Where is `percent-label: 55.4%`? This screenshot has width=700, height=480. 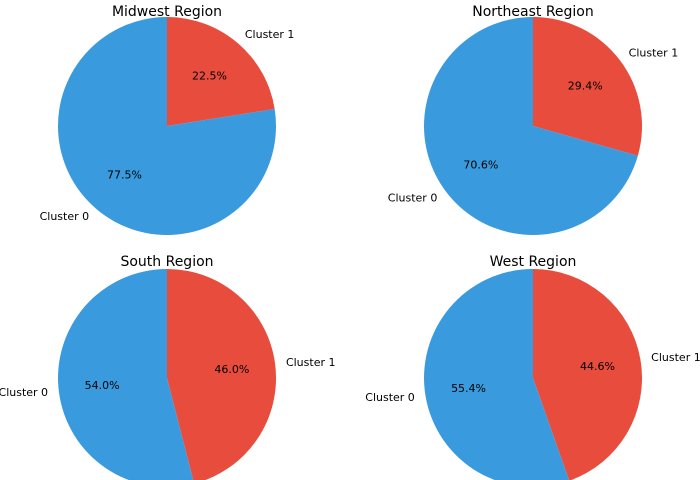
percent-label: 55.4% is located at coordinates (468, 388).